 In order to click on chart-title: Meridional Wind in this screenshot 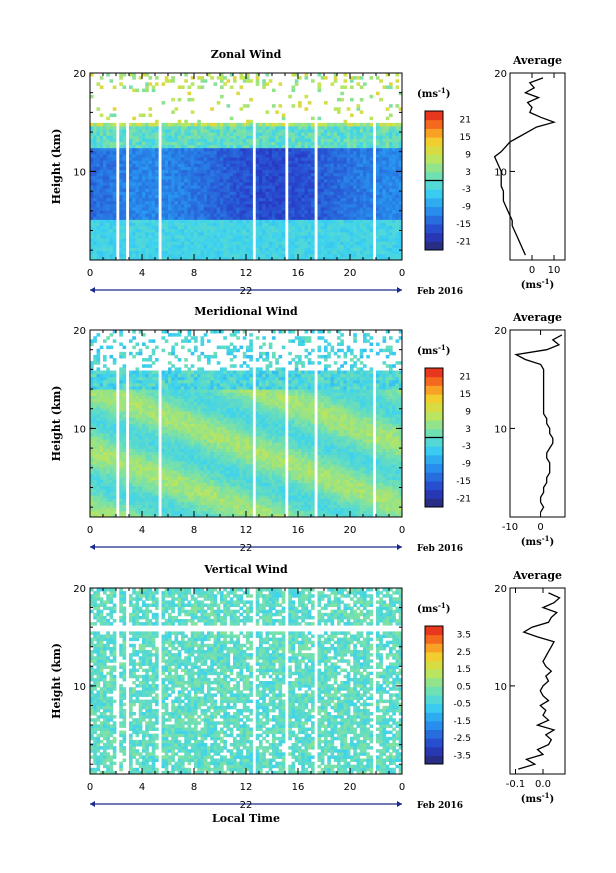, I will do `click(246, 311)`.